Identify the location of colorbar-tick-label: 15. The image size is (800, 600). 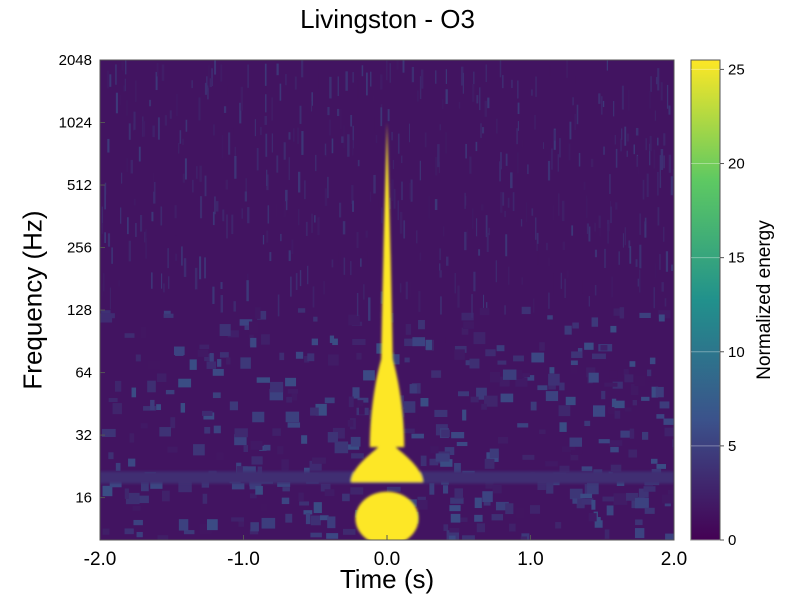
(736, 258).